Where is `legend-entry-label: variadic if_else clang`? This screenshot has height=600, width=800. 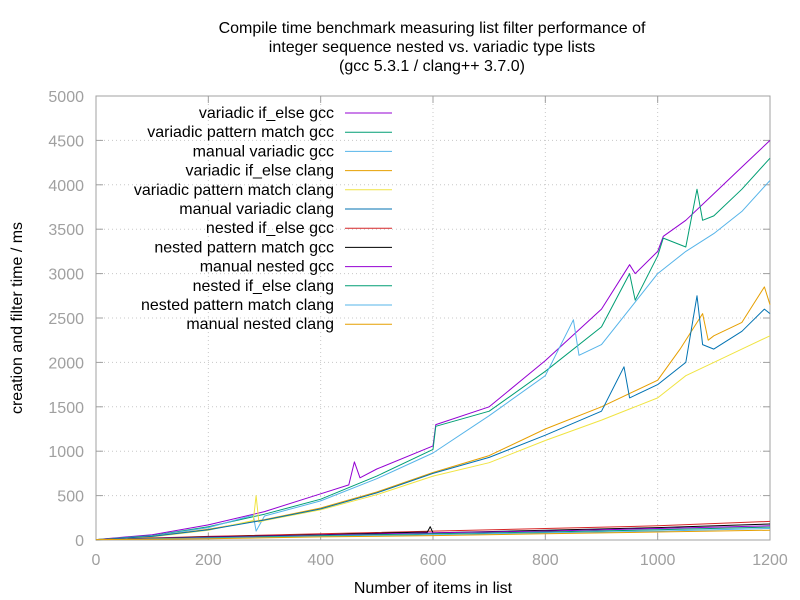 legend-entry-label: variadic if_else clang is located at coordinates (259, 171).